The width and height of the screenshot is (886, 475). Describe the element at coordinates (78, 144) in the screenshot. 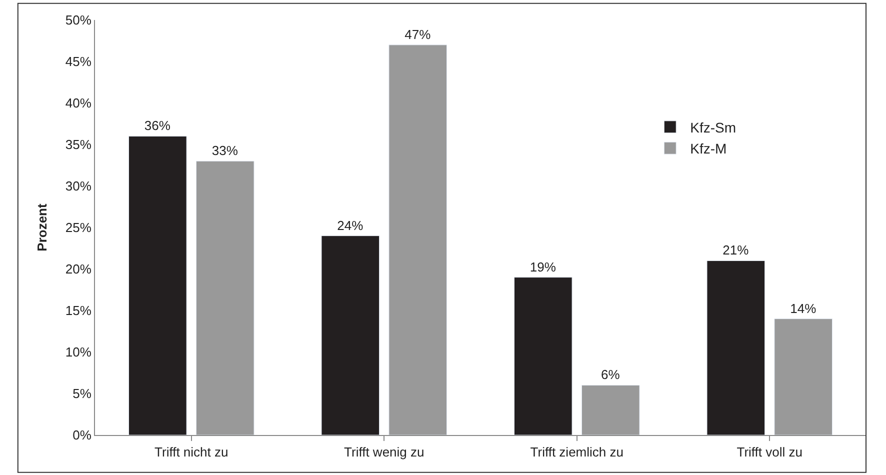

I see `y-tick-label: 35%` at that location.